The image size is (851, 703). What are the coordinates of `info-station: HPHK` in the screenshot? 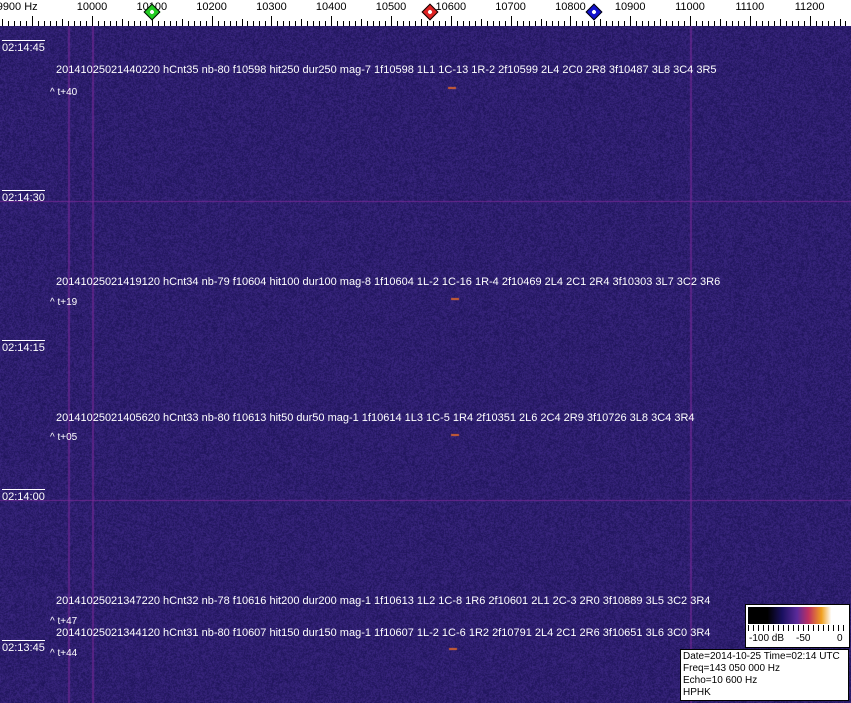 It's located at (697, 692).